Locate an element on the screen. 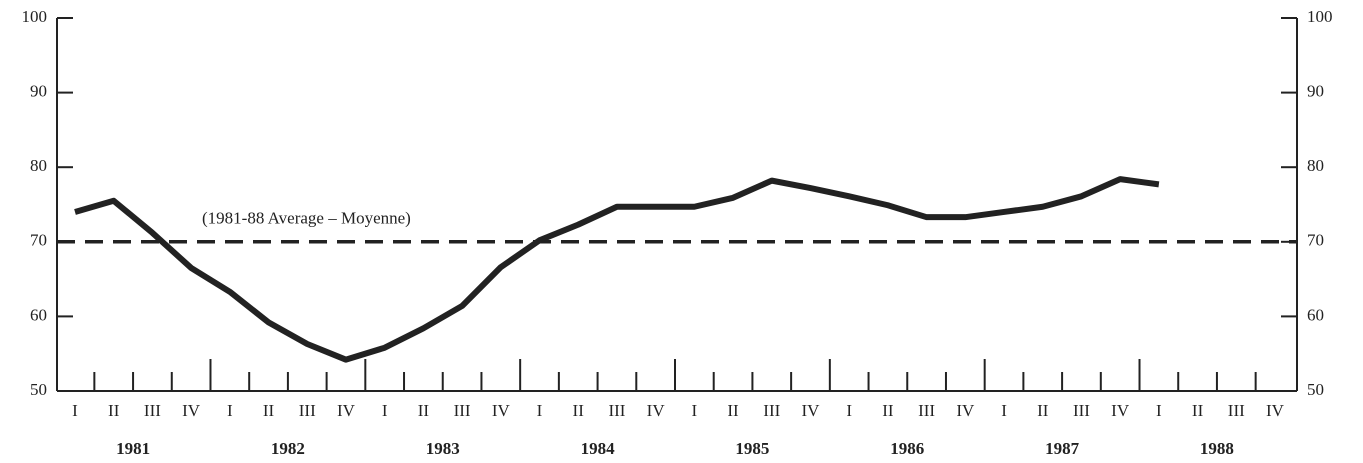 The height and width of the screenshot is (463, 1363). reference-label: (1981-88 Average – Moyenne) is located at coordinates (306, 218).